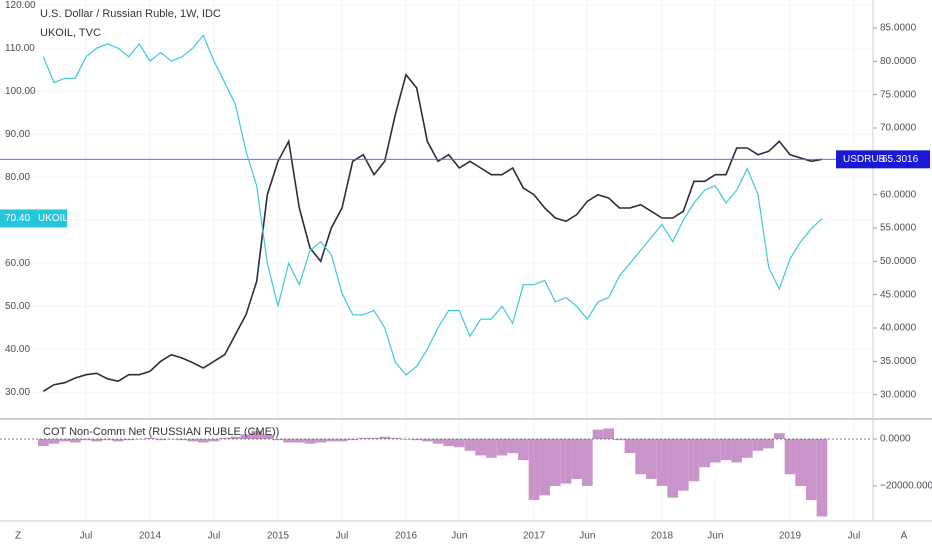 Image resolution: width=932 pixels, height=550 pixels. Describe the element at coordinates (898, 361) in the screenshot. I see `y2-tick-label: 35.0000` at that location.